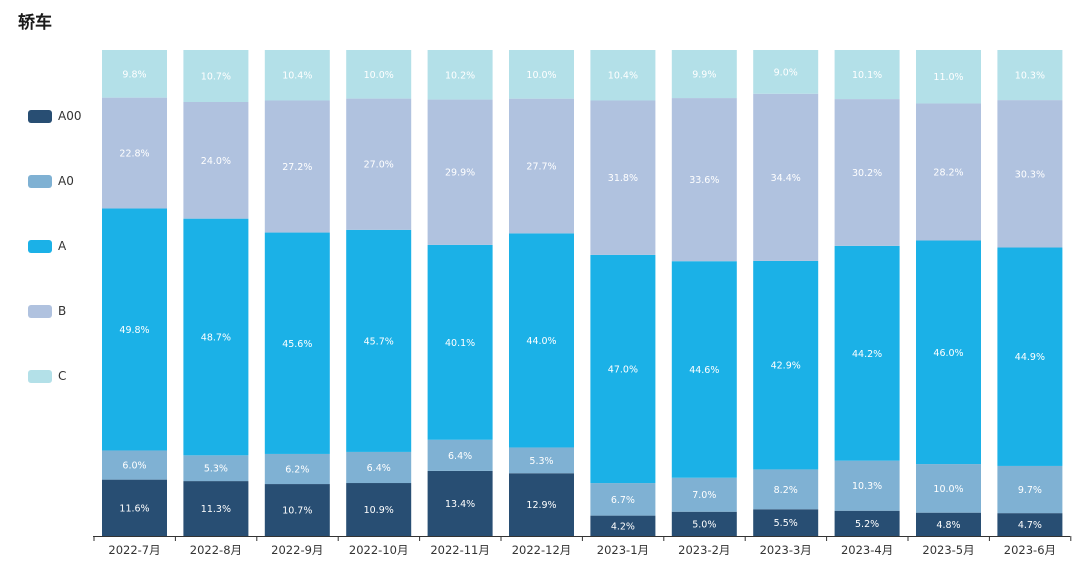 This screenshot has width=1080, height=572. I want to click on data-label: 31.8%, so click(623, 178).